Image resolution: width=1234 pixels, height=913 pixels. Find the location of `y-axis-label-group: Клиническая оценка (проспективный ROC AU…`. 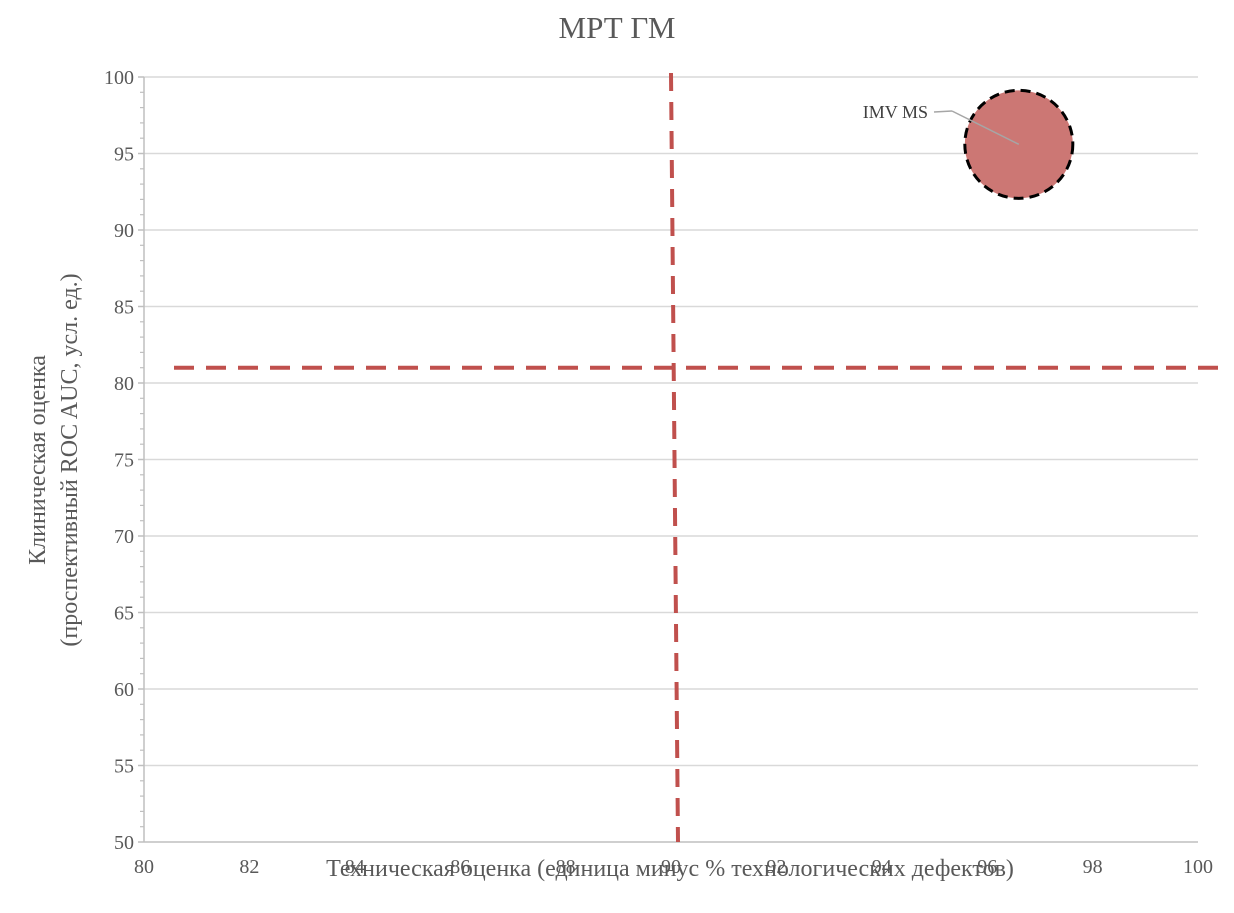

y-axis-label-group: Клиническая оценка (проспективный ROC AU… is located at coordinates (54, 459).